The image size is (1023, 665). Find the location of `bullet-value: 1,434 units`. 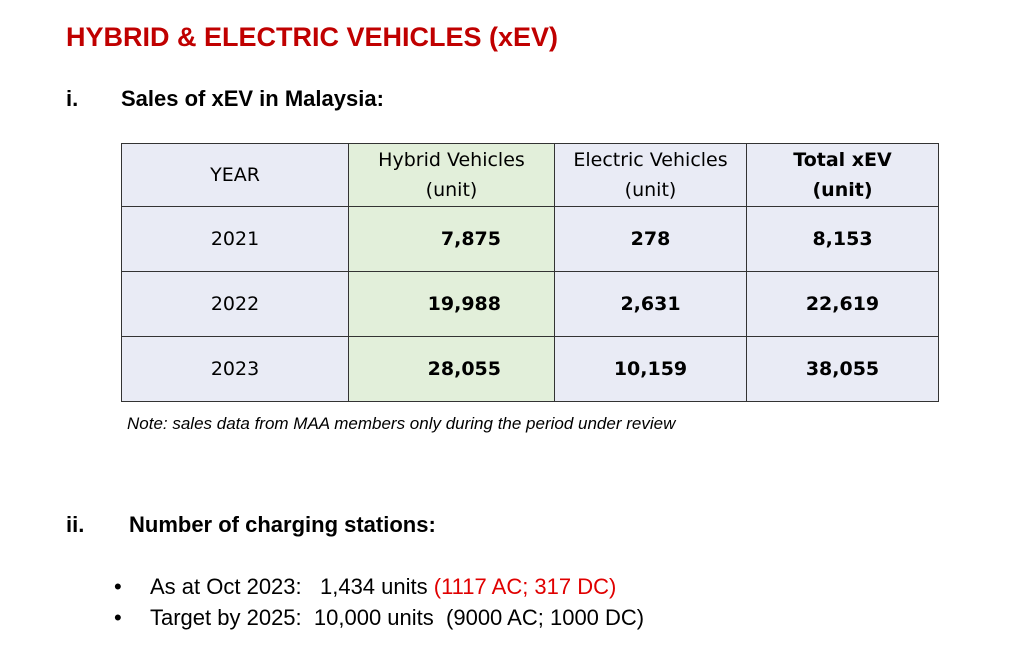

bullet-value: 1,434 units is located at coordinates (373, 586).